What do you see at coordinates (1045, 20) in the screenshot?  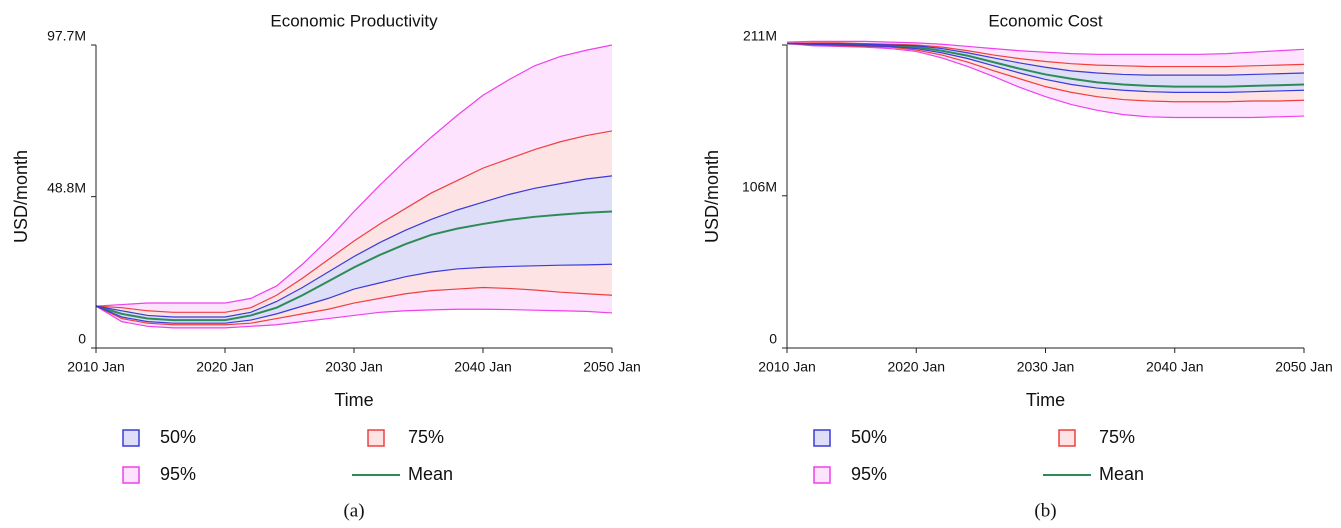 I see `chart-title: Economic Cost` at bounding box center [1045, 20].